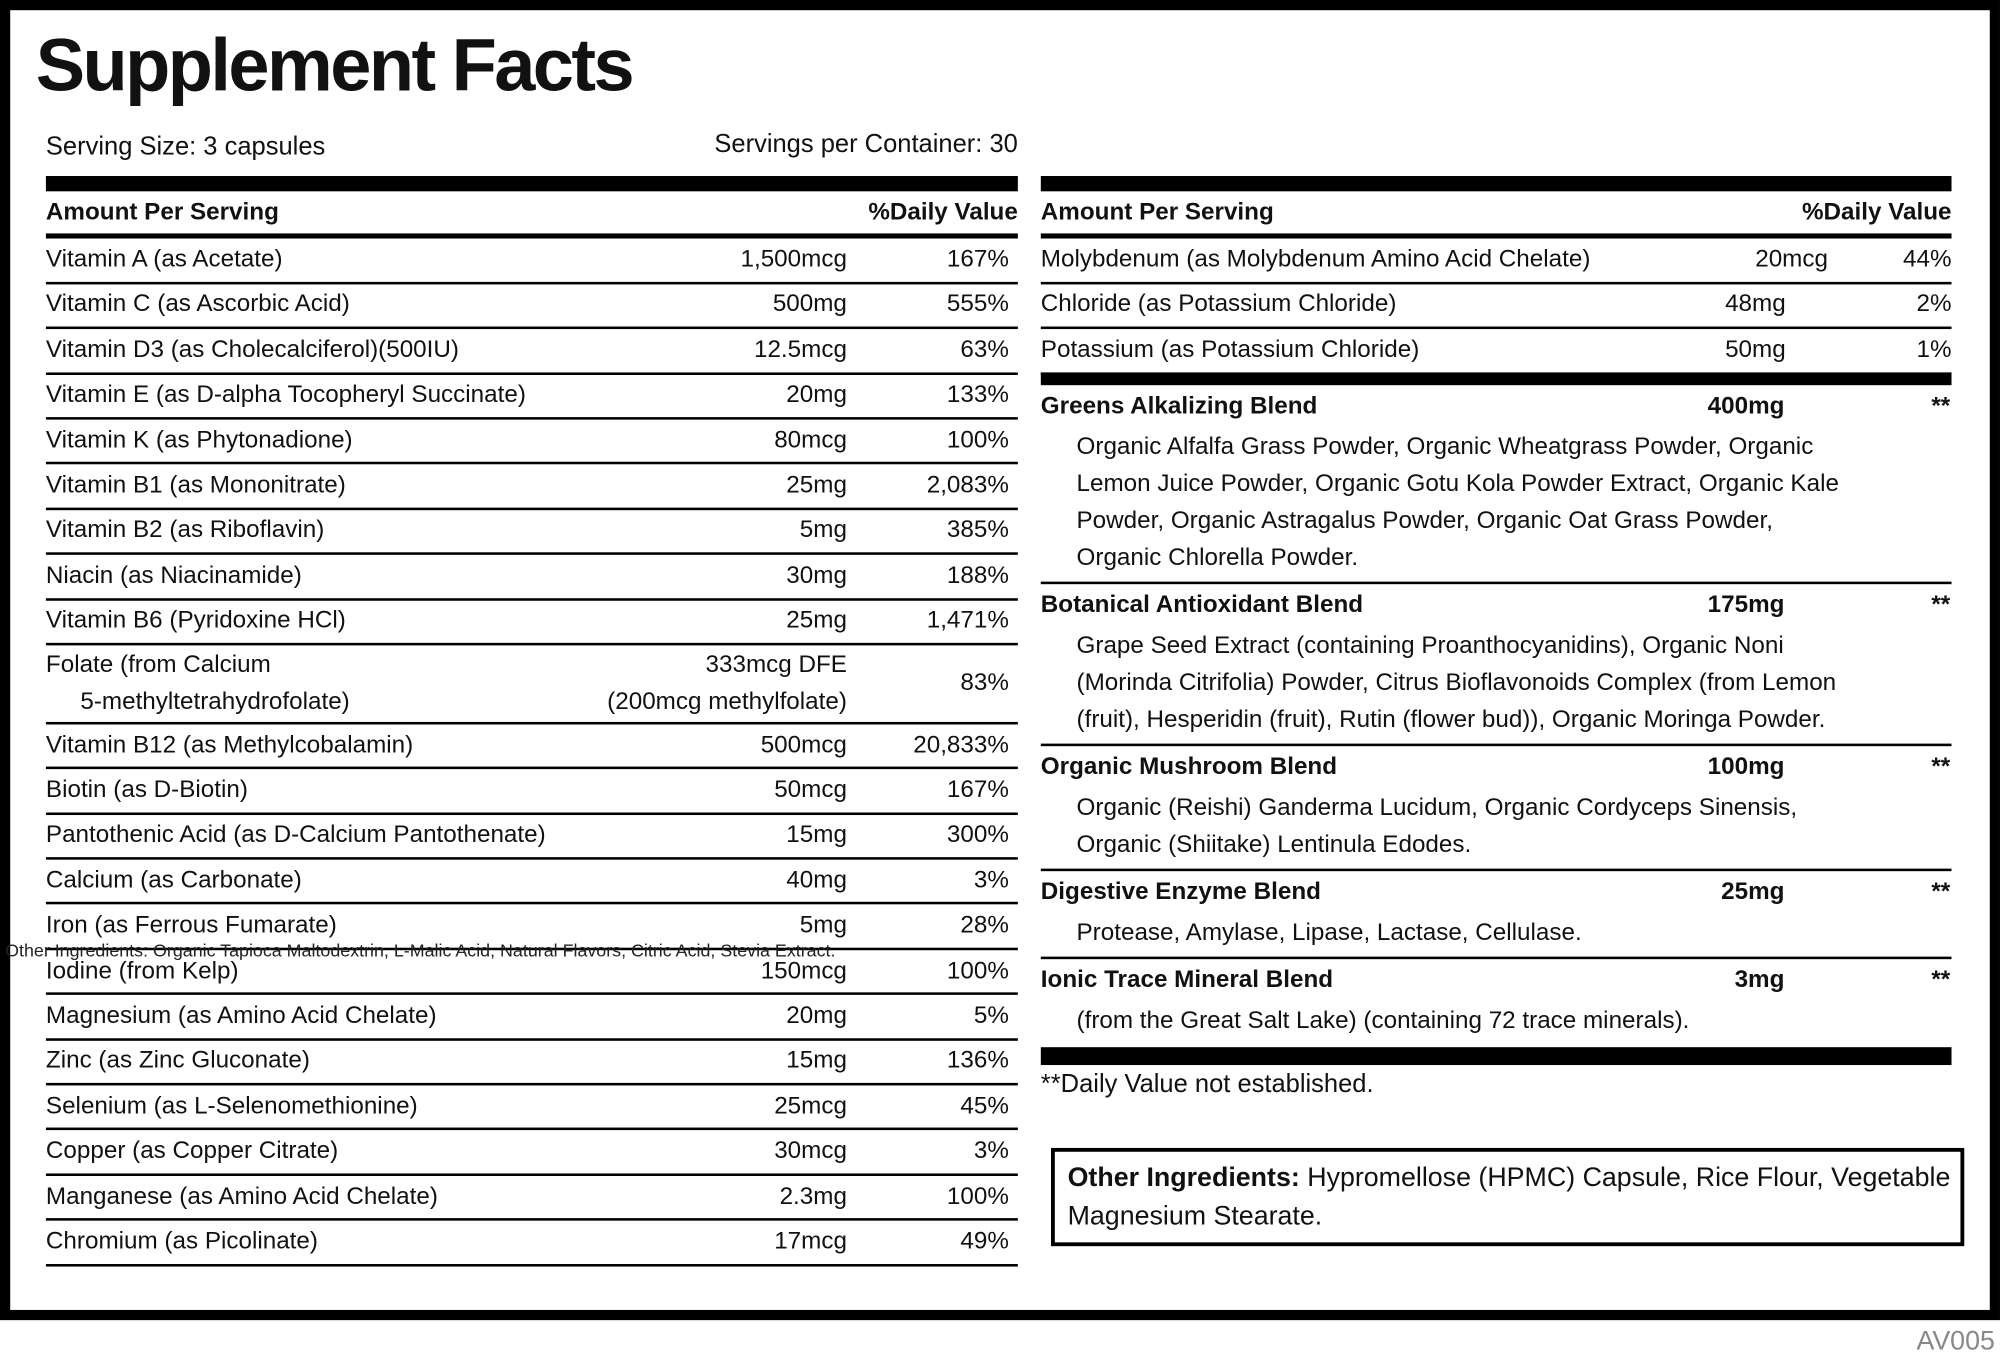  Describe the element at coordinates (531, 928) in the screenshot. I see `nutrient-row: Iron (as Ferrous Fumarate) 5mg 28%` at that location.